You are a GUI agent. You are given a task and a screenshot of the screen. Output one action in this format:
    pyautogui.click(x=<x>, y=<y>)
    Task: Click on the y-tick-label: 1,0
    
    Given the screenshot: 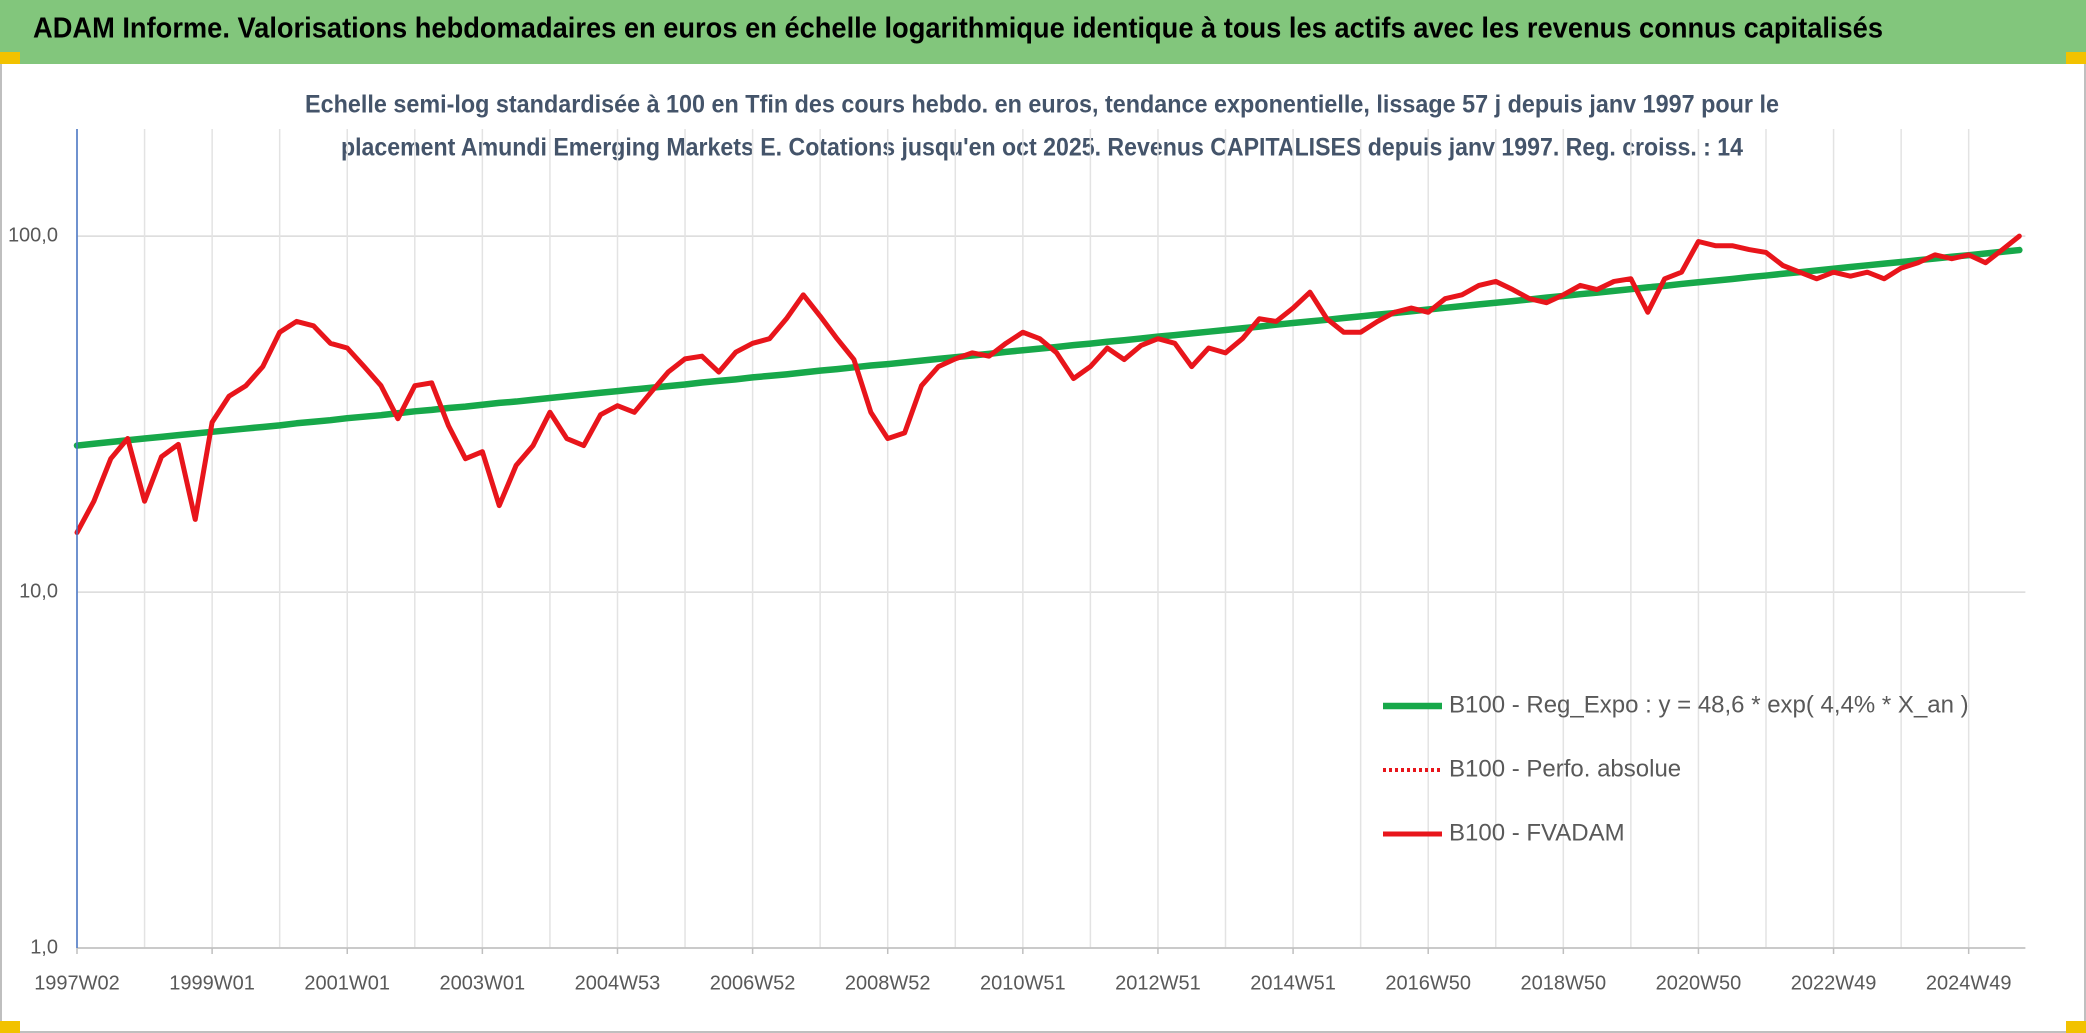 What is the action you would take?
    pyautogui.click(x=44, y=947)
    